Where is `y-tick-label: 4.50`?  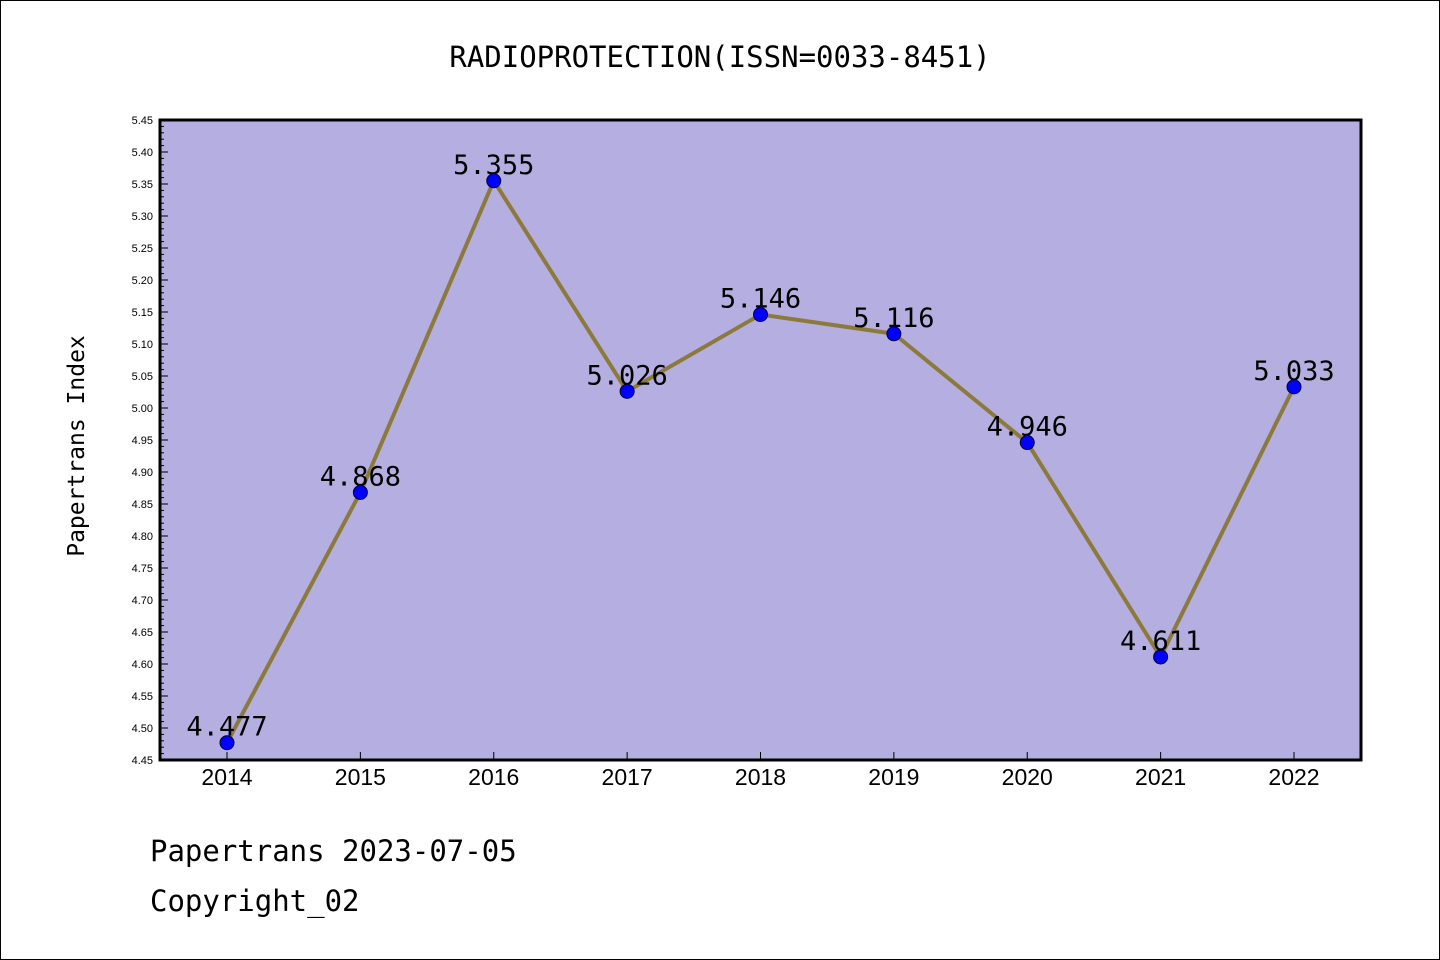 y-tick-label: 4.50 is located at coordinates (142, 729).